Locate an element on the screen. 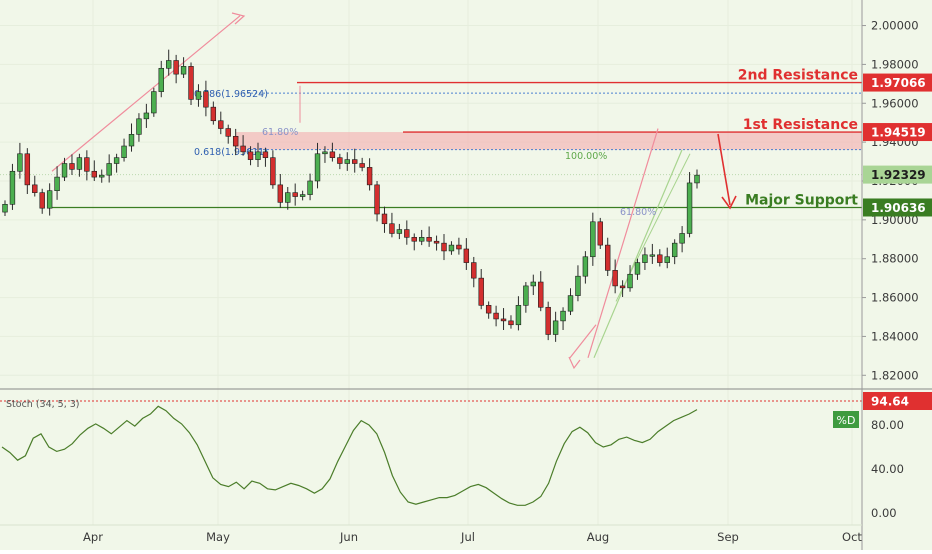 The height and width of the screenshot is (554, 932). resistance-zone is located at coordinates (549, 141).